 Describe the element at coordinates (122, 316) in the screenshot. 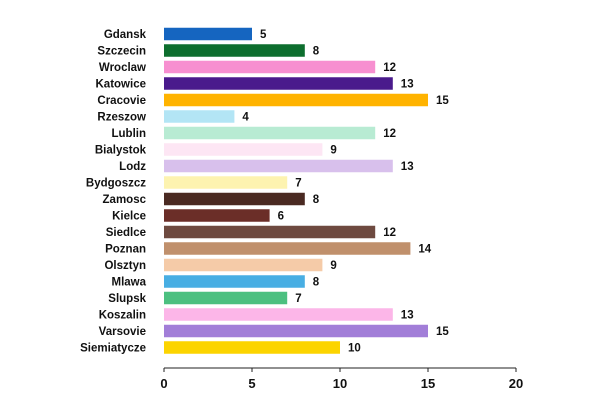

I see `category-label: Koszalin` at that location.